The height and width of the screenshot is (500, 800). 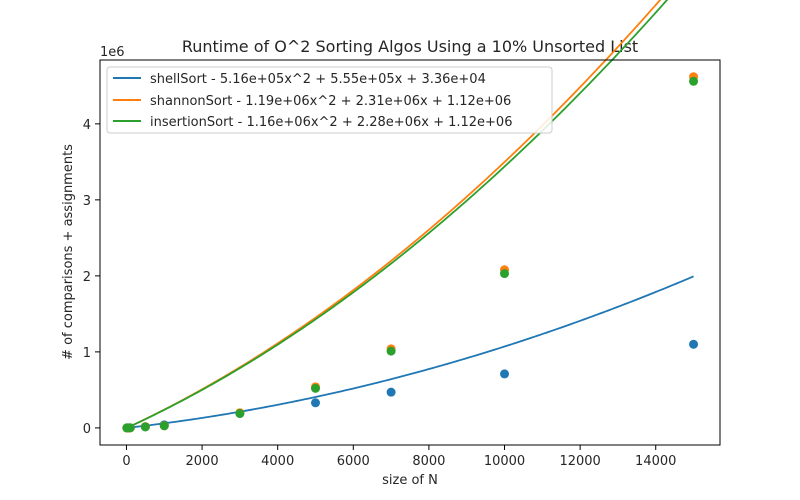 What do you see at coordinates (428, 461) in the screenshot?
I see `x-tick-label: 8000` at bounding box center [428, 461].